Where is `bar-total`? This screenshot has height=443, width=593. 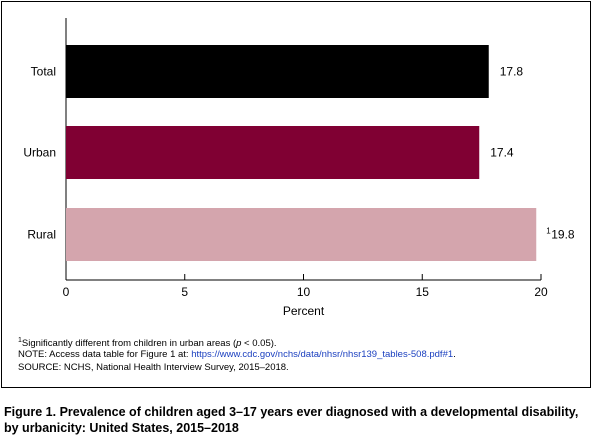 bar-total is located at coordinates (277, 71).